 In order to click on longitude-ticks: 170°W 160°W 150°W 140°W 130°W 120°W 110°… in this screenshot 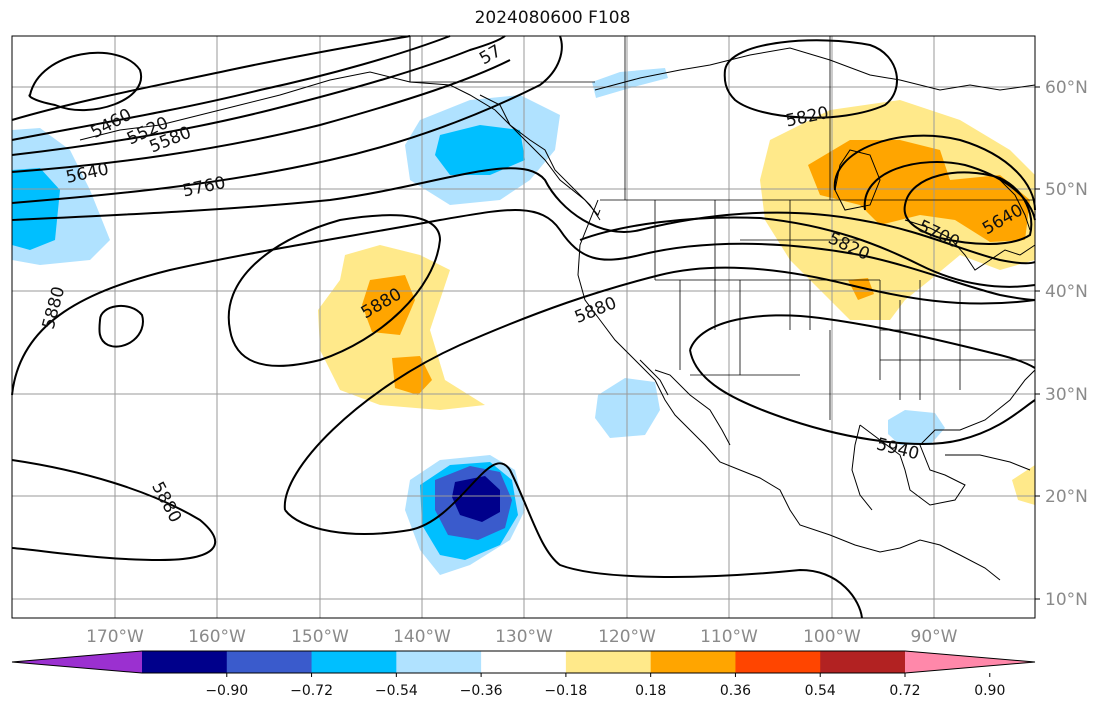, I will do `click(522, 637)`.